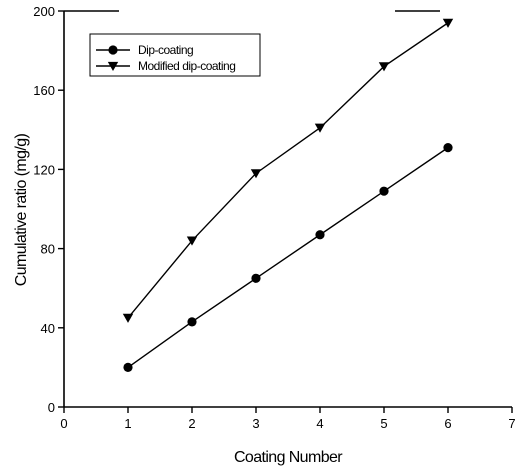  Describe the element at coordinates (51, 407) in the screenshot. I see `y-tick-label: 0` at that location.